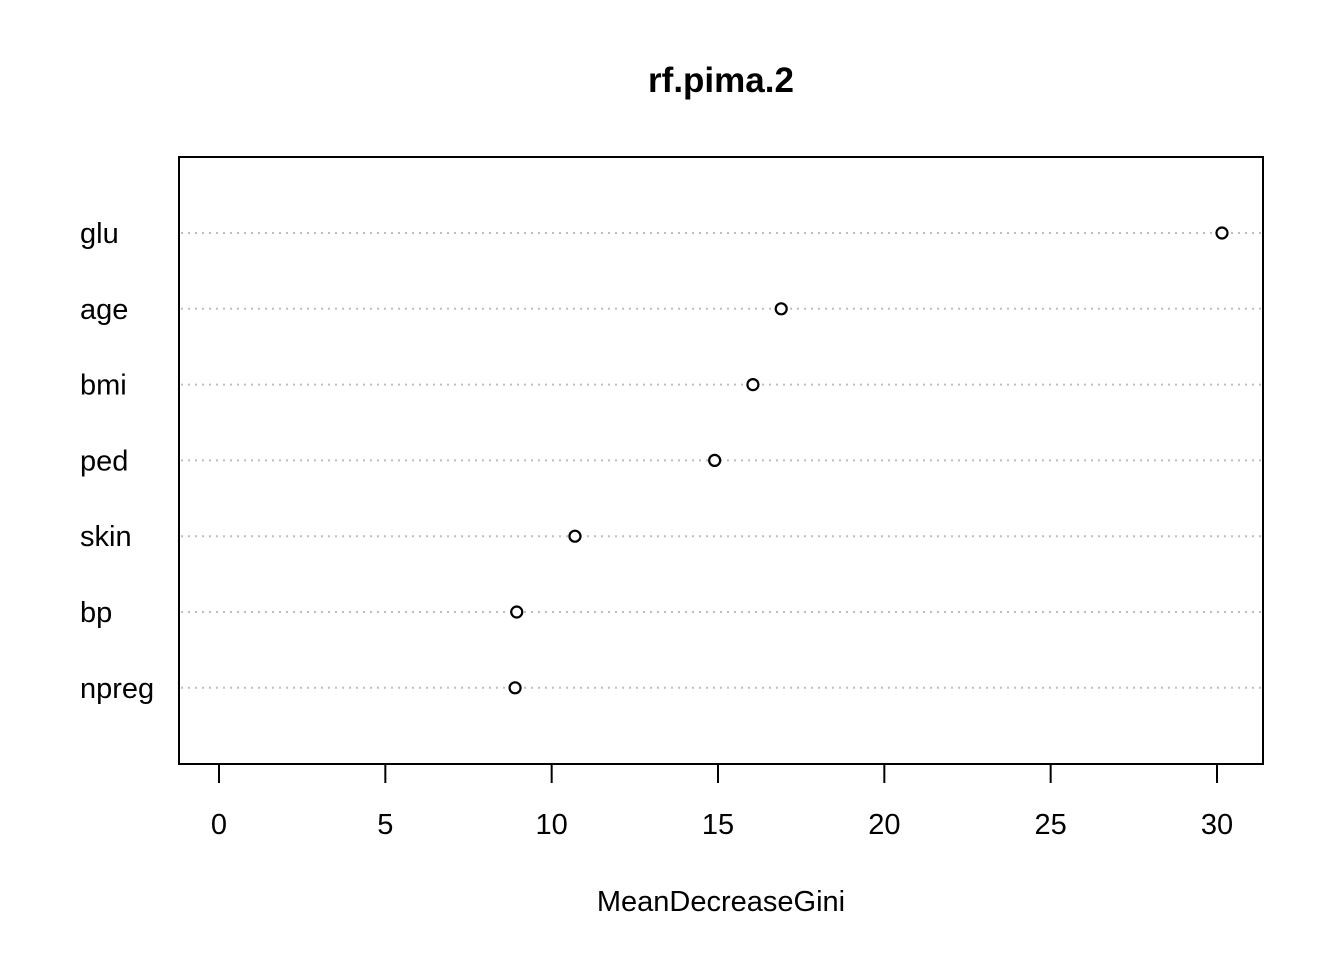  Describe the element at coordinates (515, 688) in the screenshot. I see `data-point-npreg` at that location.